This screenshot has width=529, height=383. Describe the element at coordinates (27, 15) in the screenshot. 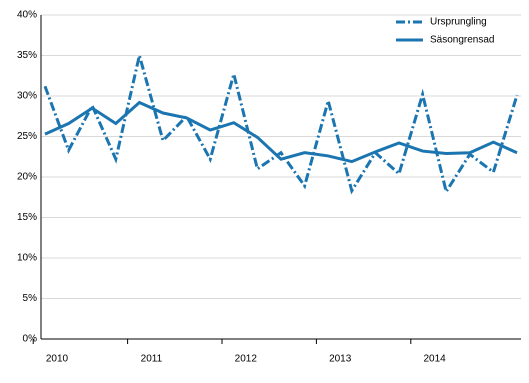

I see `y-tick-label: 40%` at that location.